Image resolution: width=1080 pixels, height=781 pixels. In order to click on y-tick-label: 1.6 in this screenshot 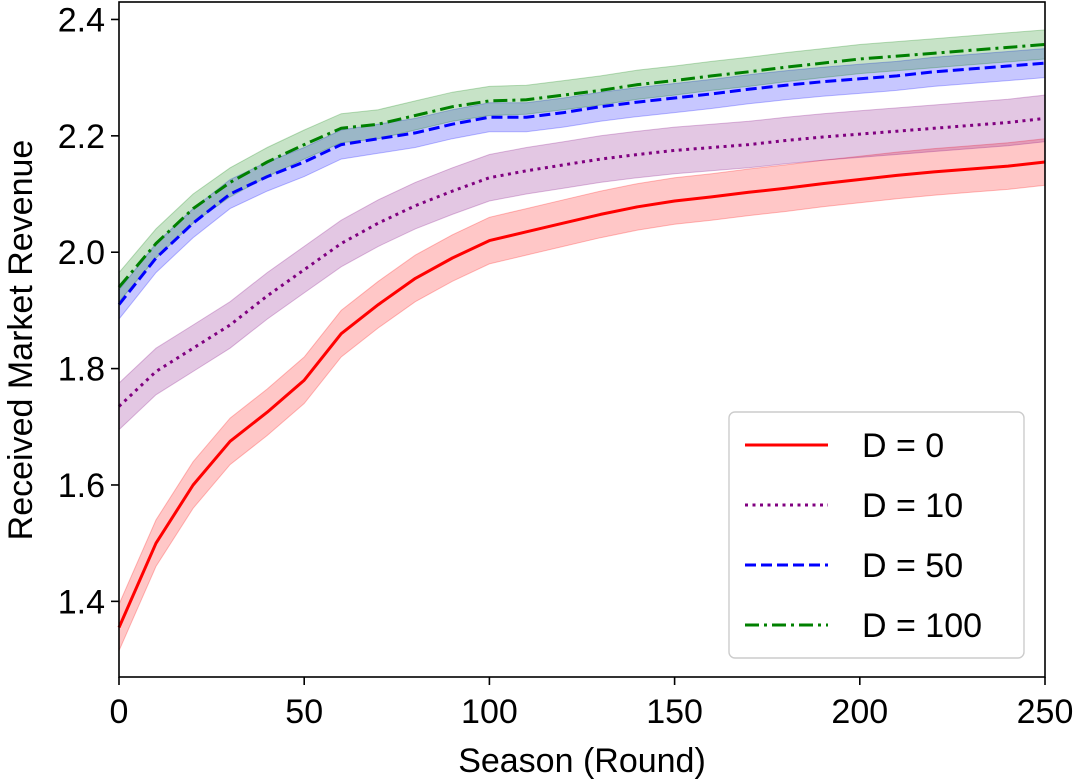, I will do `click(81, 486)`.